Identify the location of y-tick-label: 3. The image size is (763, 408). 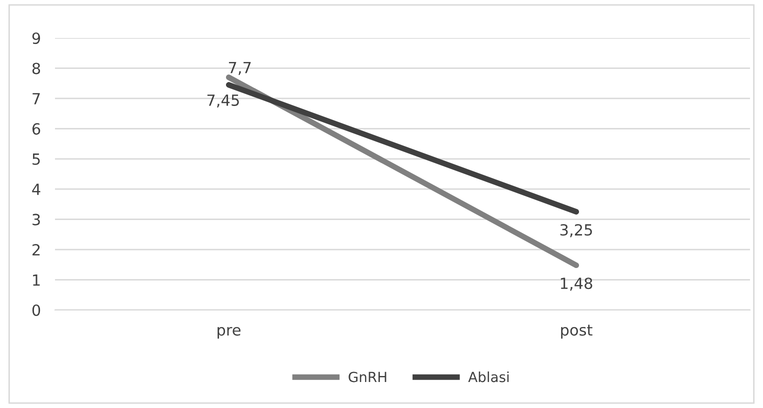
(36, 220).